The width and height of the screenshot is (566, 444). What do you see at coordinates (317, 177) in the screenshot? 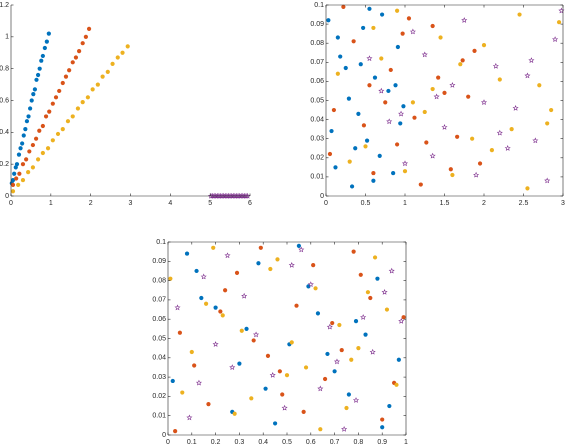
I see `y-tick-label: 0.01` at bounding box center [317, 177].